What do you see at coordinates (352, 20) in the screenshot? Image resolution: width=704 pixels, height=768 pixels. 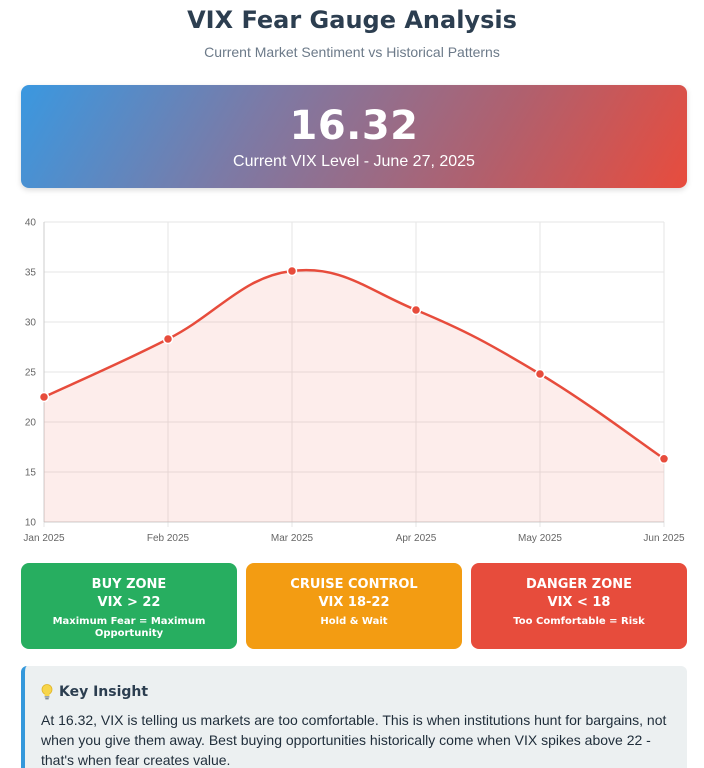 I see `page-title: VIX Fear Gauge Analysis` at bounding box center [352, 20].